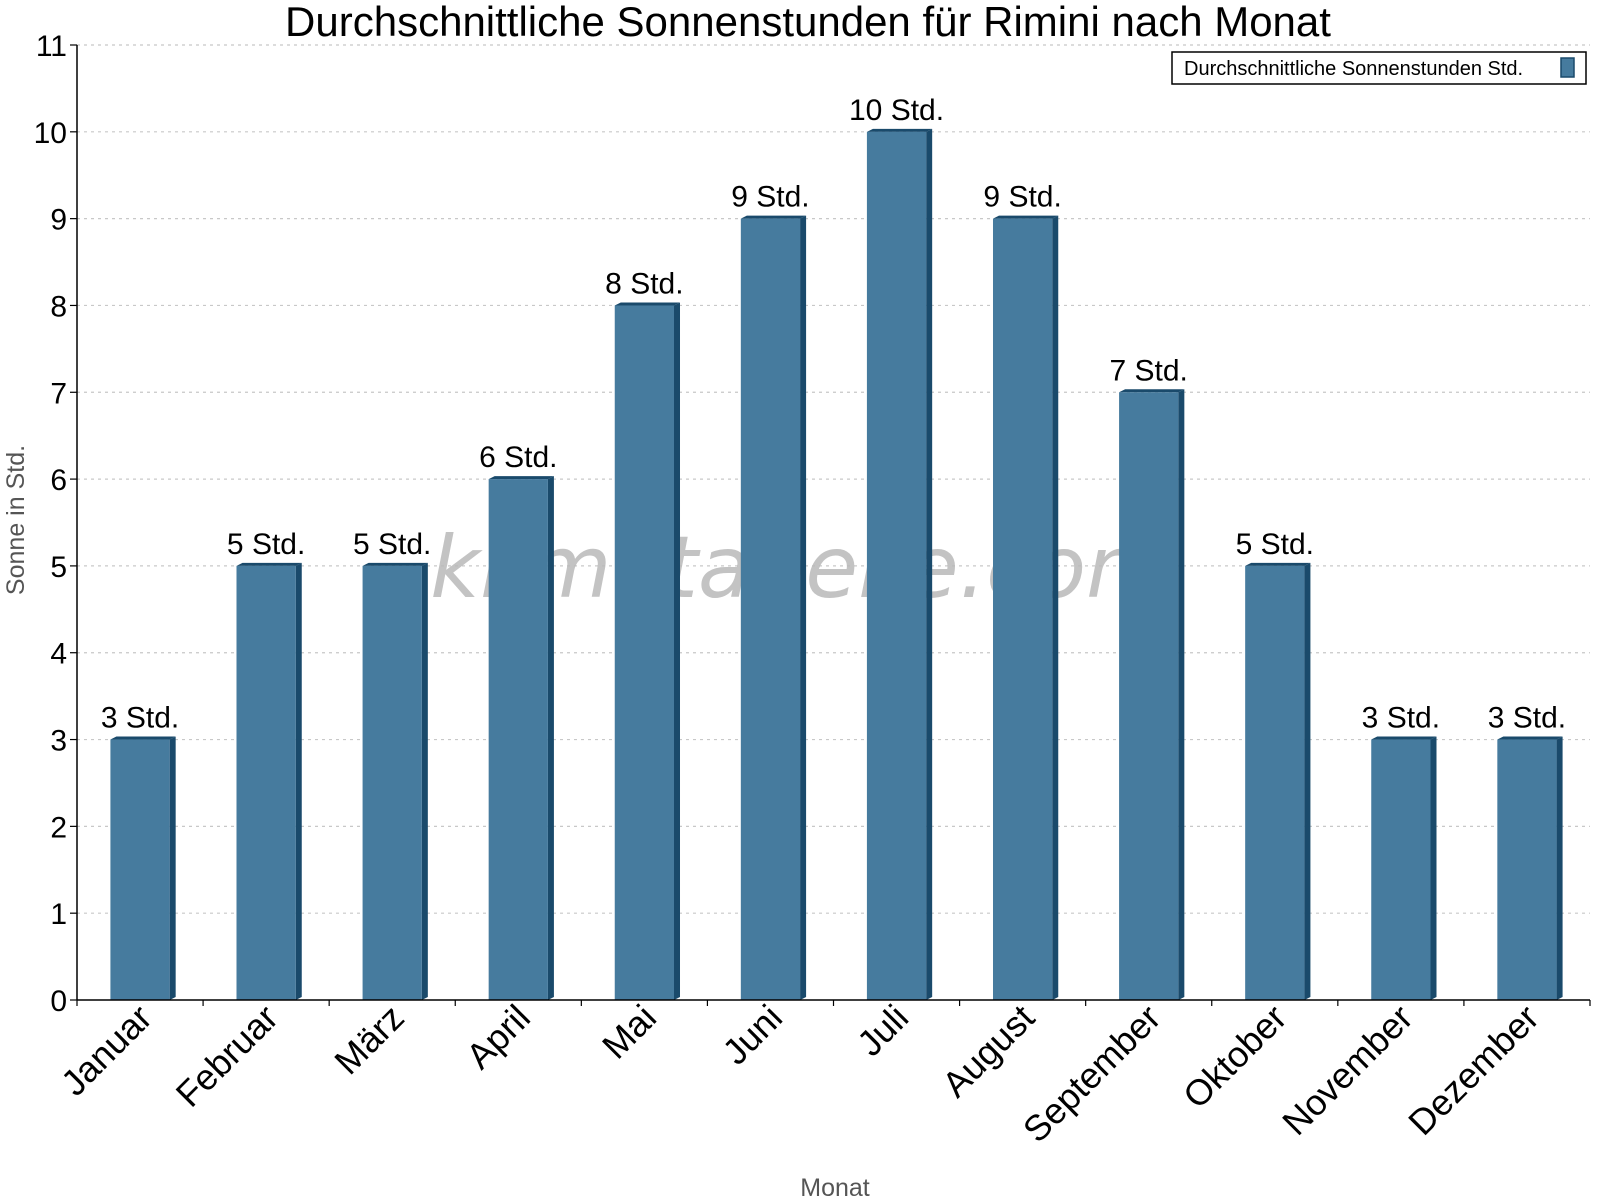 The width and height of the screenshot is (1600, 1200). What do you see at coordinates (369, 1040) in the screenshot?
I see `x-tick-label: März` at bounding box center [369, 1040].